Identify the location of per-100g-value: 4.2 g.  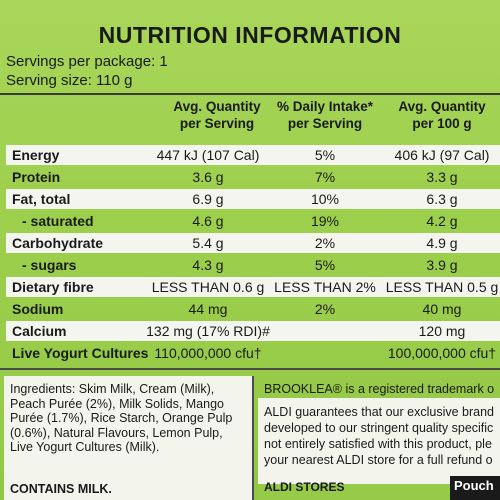
(442, 221).